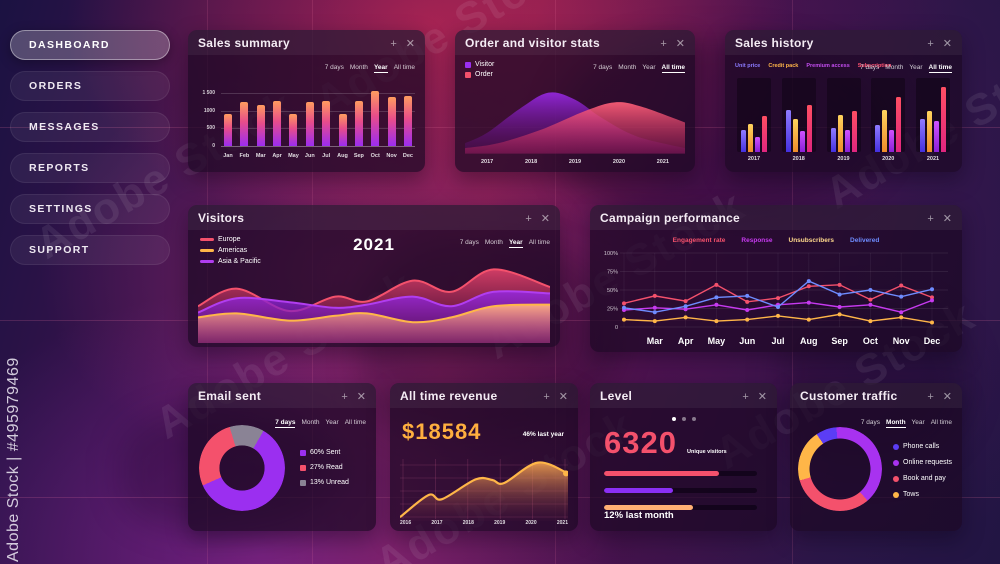 The image size is (1000, 564). What do you see at coordinates (230, 250) in the screenshot?
I see `legend-item-americas: Americas` at bounding box center [230, 250].